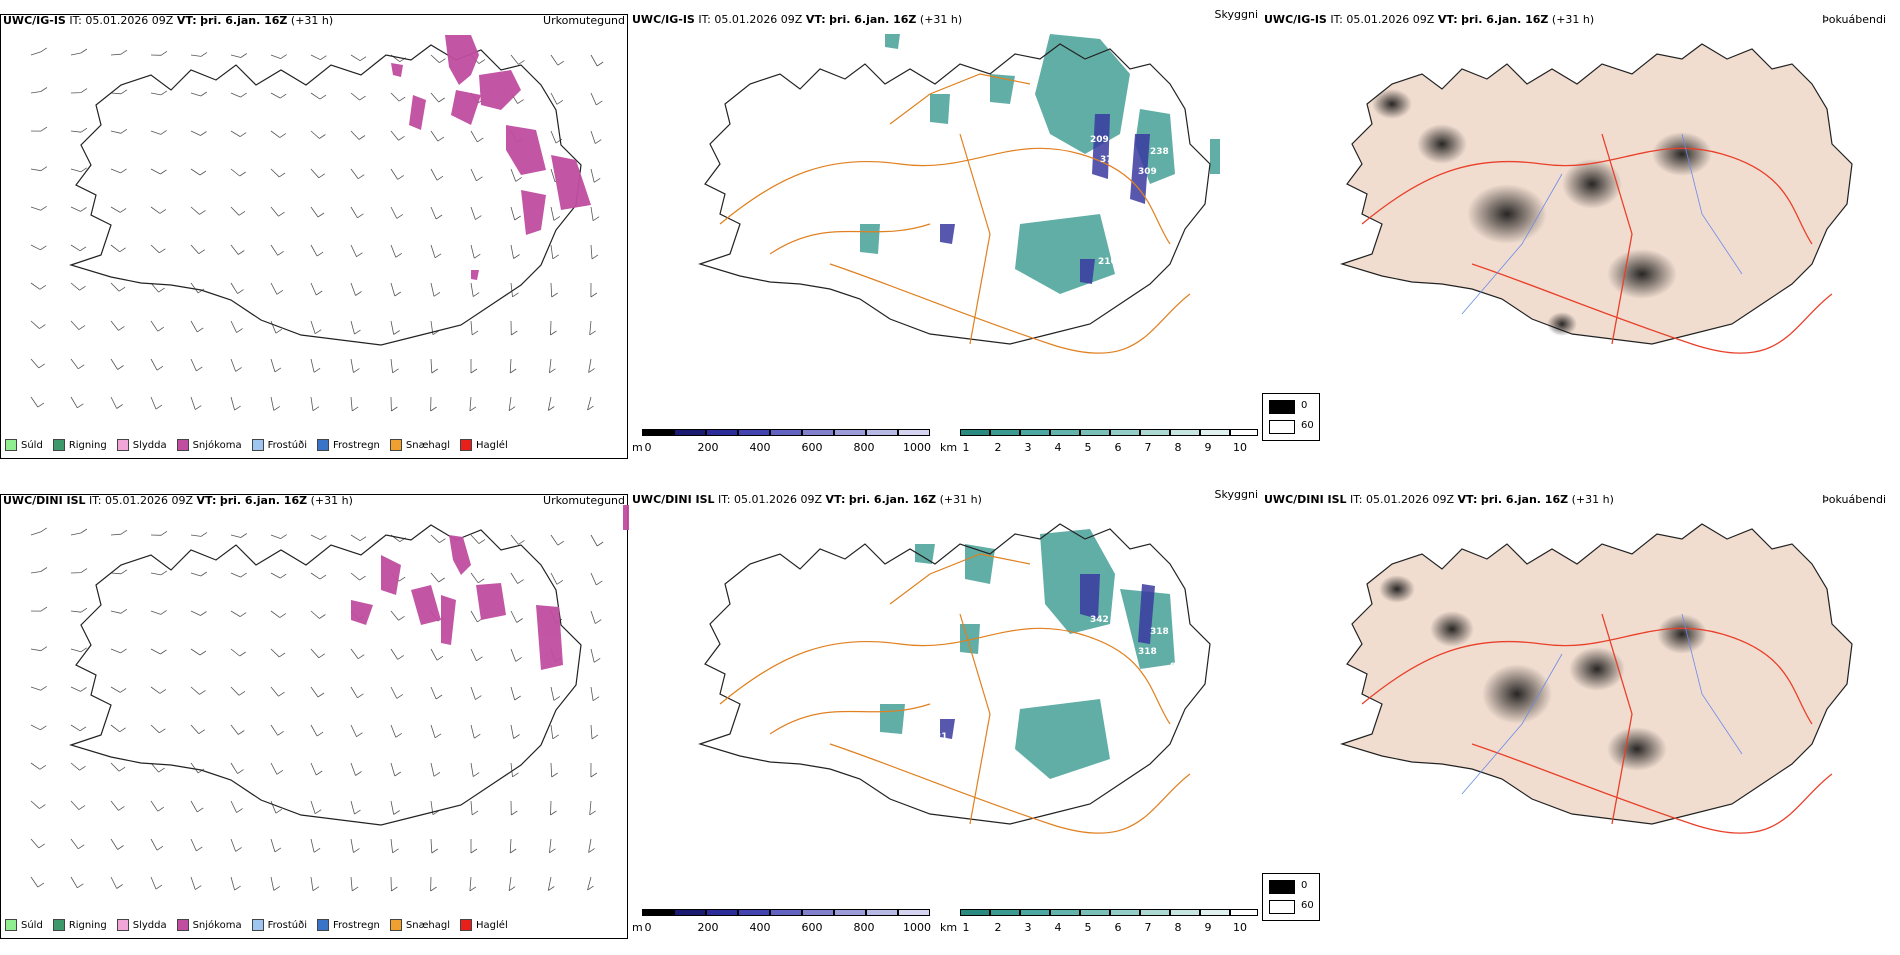 The image size is (1900, 955). Describe the element at coordinates (1159, 152) in the screenshot. I see `visibility-value-label: 238` at that location.